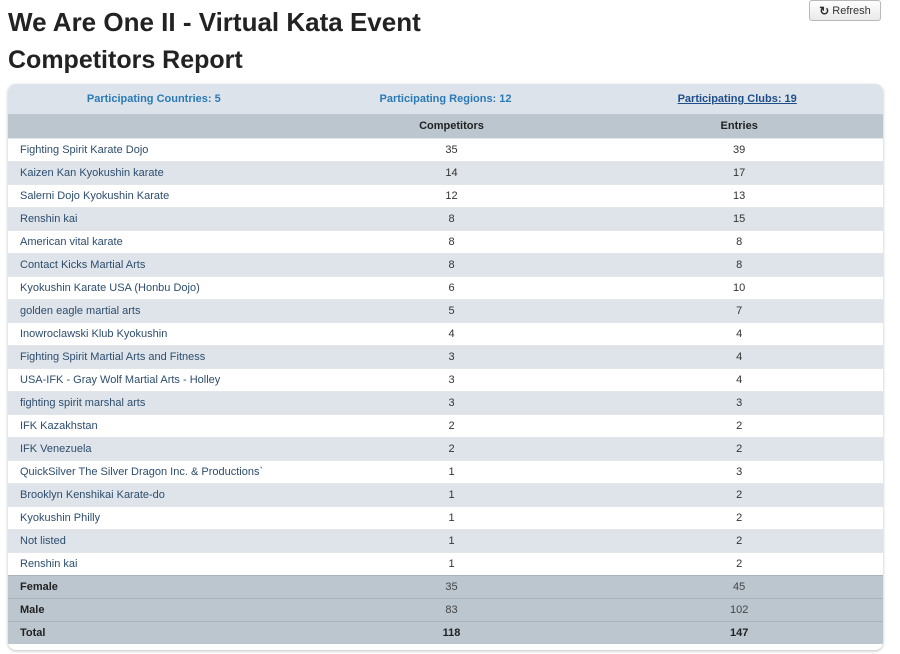 This screenshot has width=900, height=654. What do you see at coordinates (739, 310) in the screenshot?
I see `entries-count: 7` at bounding box center [739, 310].